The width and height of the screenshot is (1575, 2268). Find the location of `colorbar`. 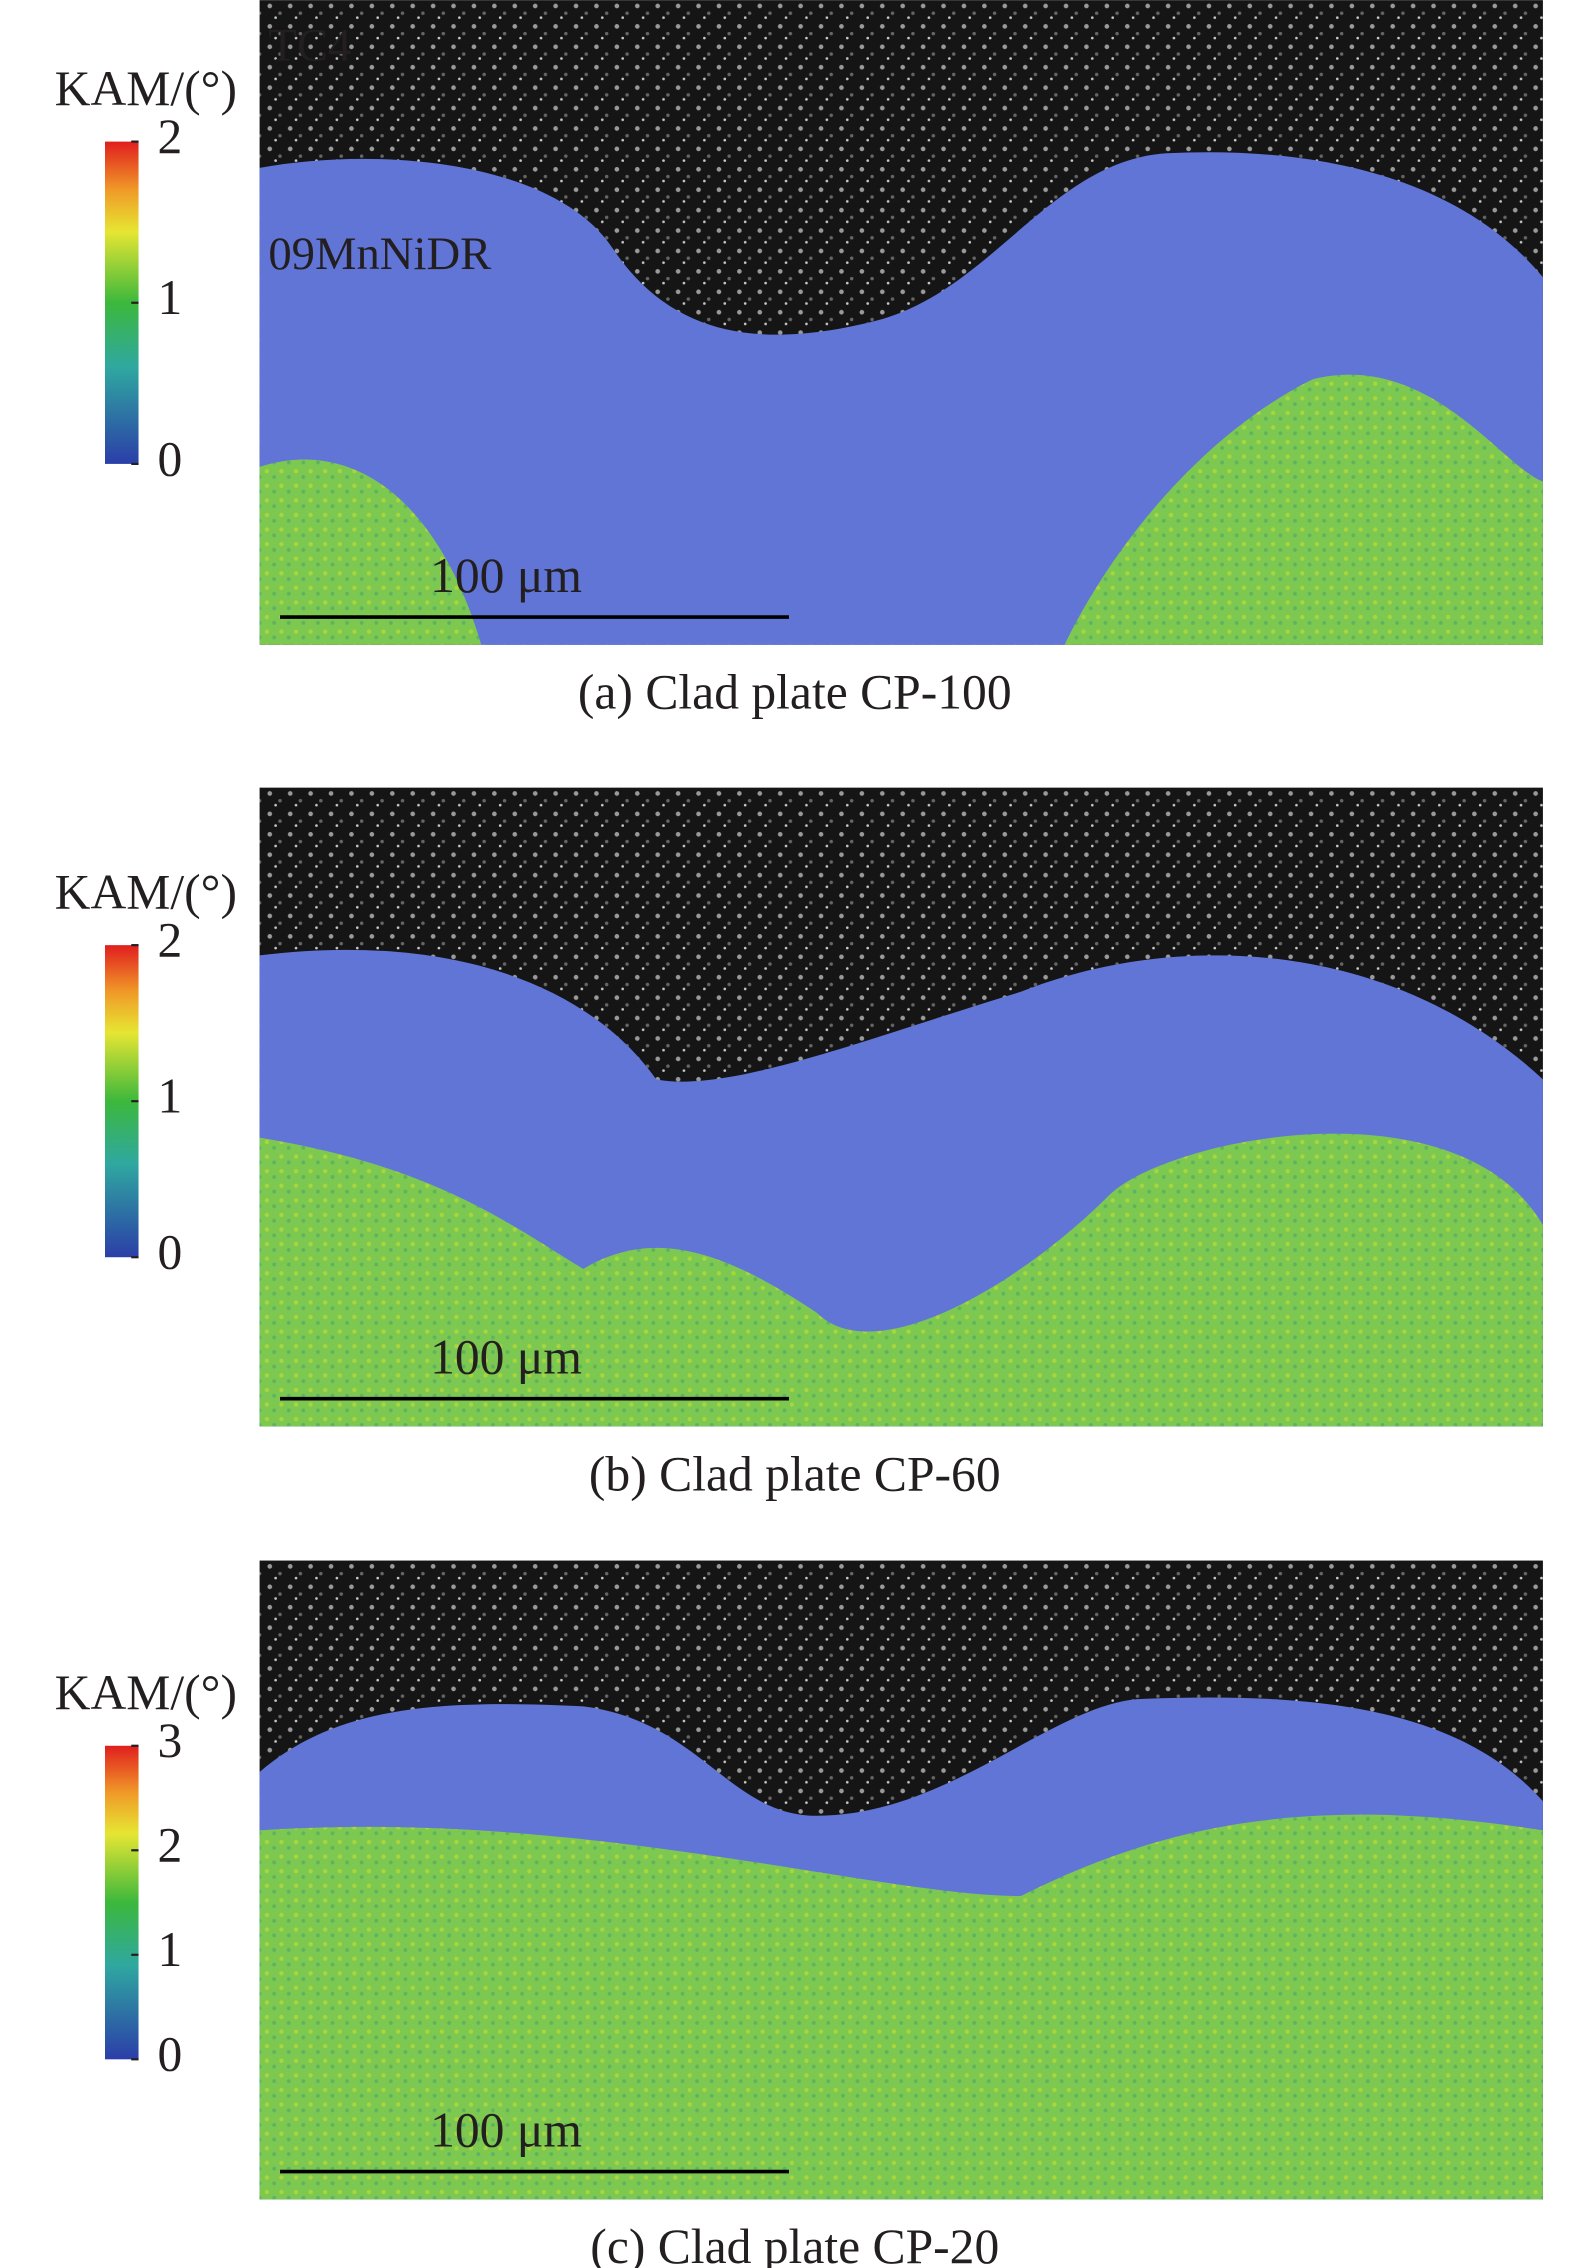

colorbar is located at coordinates (122, 1902).